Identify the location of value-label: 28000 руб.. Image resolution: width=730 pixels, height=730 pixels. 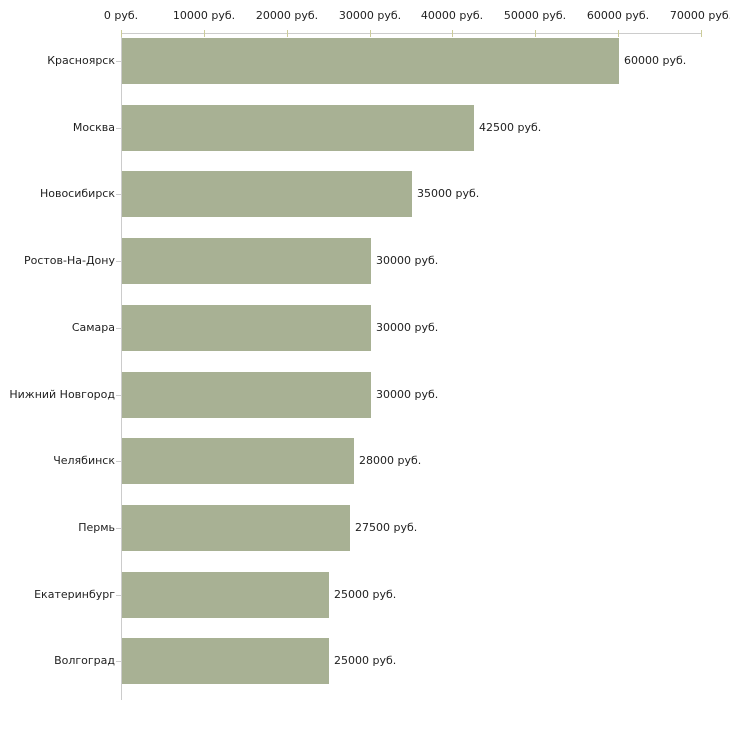
(390, 460).